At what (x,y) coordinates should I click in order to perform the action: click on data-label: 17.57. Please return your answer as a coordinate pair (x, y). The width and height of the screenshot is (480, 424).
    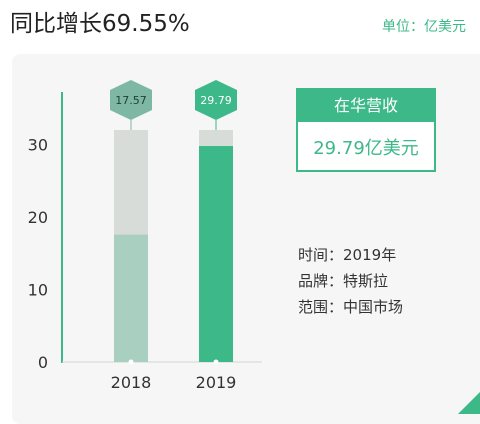
    Looking at the image, I should click on (131, 100).